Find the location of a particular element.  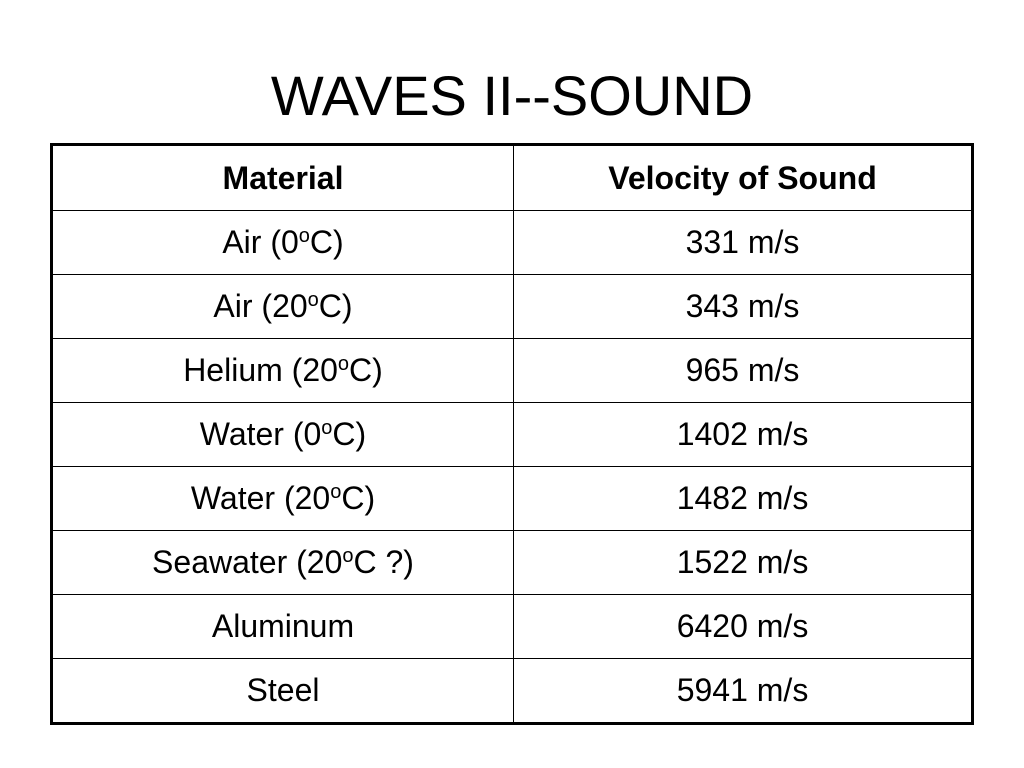

slide-title: WAVES II--SOUND is located at coordinates (512, 95).